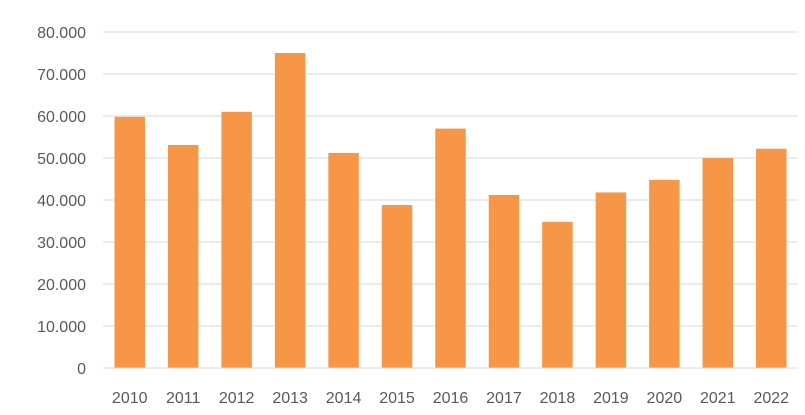 The height and width of the screenshot is (415, 805). Describe the element at coordinates (718, 398) in the screenshot. I see `x-tick-label: 2021` at that location.